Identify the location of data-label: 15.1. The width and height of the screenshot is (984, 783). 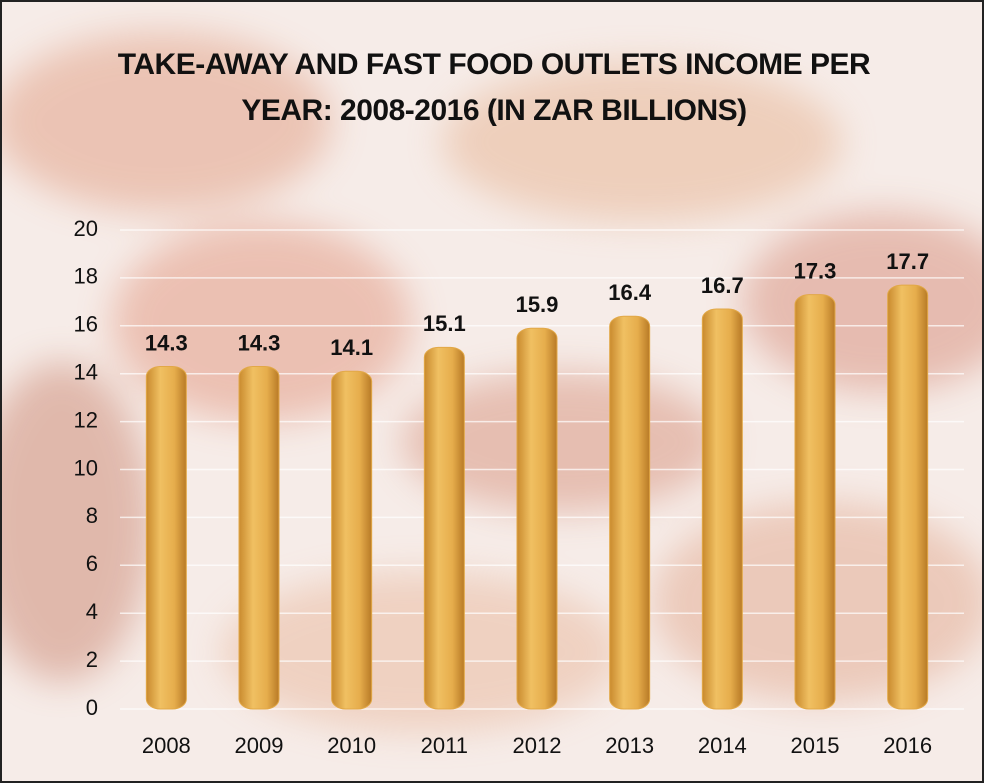
(444, 323).